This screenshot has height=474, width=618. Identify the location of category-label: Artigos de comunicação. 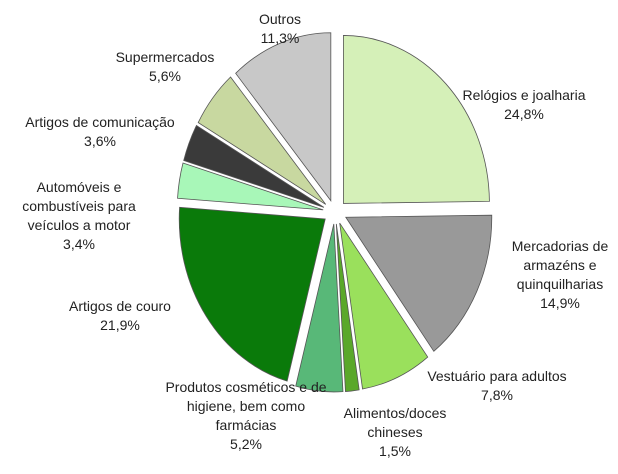
(100, 122).